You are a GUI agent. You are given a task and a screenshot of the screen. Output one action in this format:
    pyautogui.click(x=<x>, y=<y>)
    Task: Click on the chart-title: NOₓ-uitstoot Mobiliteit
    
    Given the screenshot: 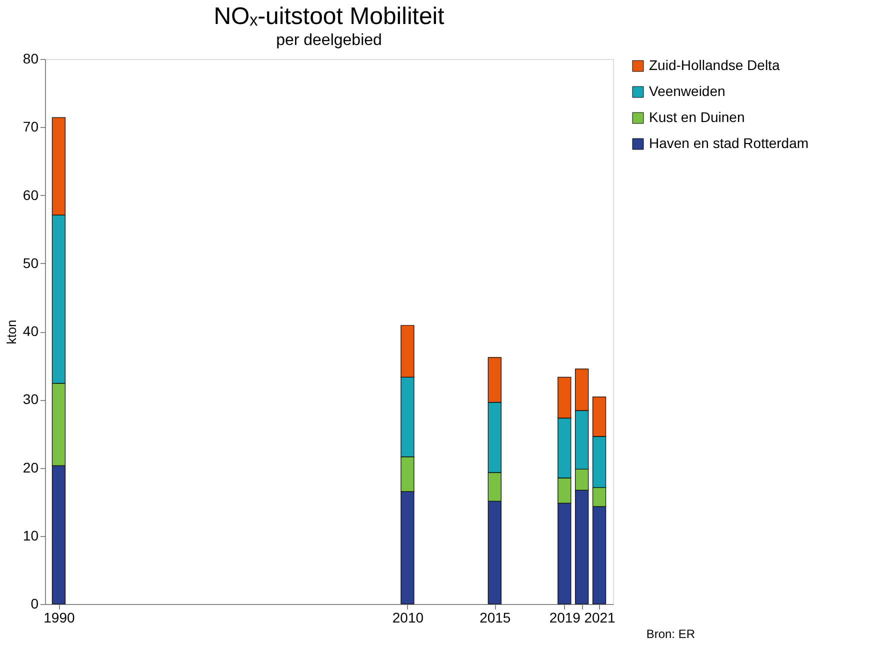 What is the action you would take?
    pyautogui.click(x=329, y=16)
    